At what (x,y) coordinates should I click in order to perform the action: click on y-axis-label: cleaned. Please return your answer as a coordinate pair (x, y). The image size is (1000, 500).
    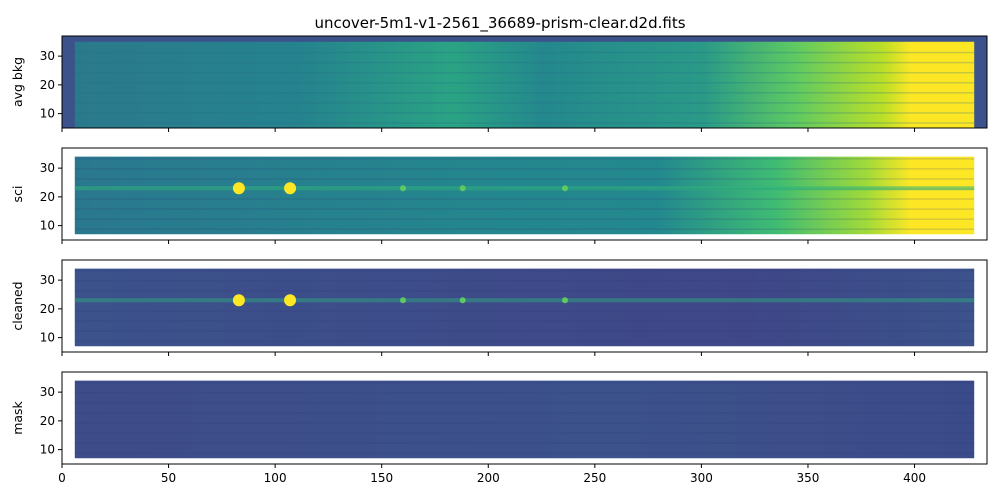
    Looking at the image, I should click on (17, 305).